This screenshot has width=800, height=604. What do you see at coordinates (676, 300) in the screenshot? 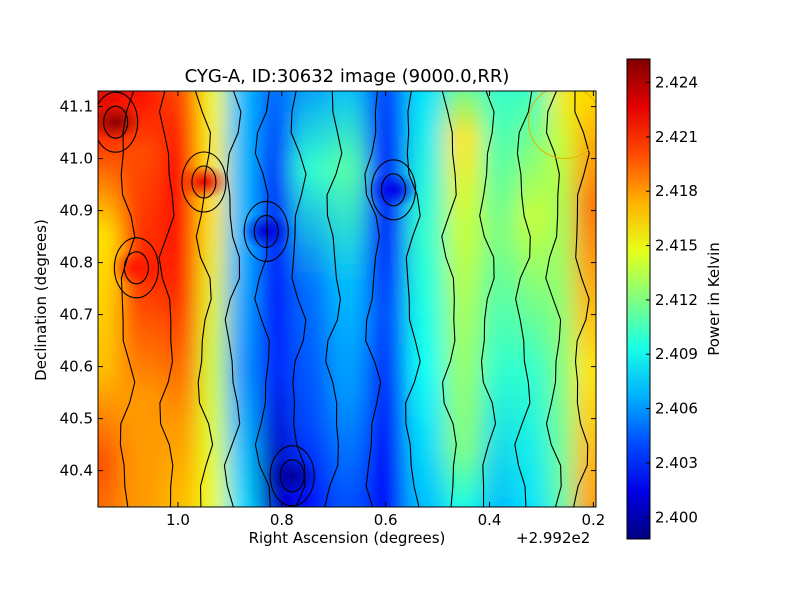
I see `colorbar-tick-label: 2.412` at bounding box center [676, 300].